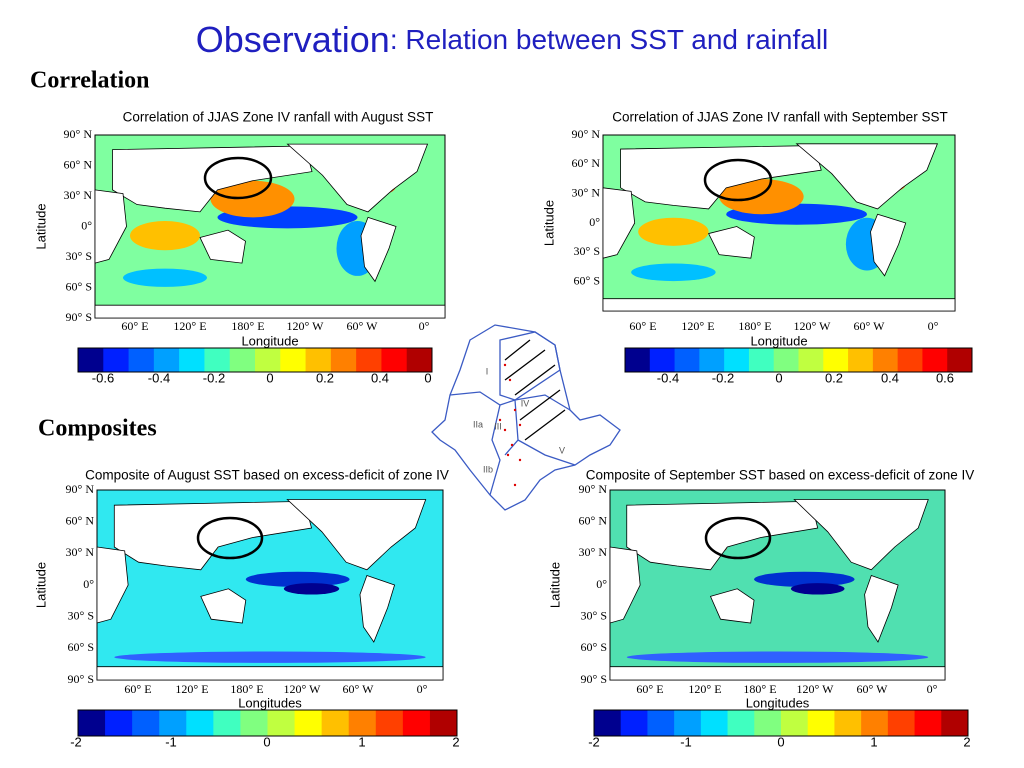 The width and height of the screenshot is (1024, 768). What do you see at coordinates (103, 377) in the screenshot?
I see `colorbar-tick-label: -0.6` at bounding box center [103, 377].